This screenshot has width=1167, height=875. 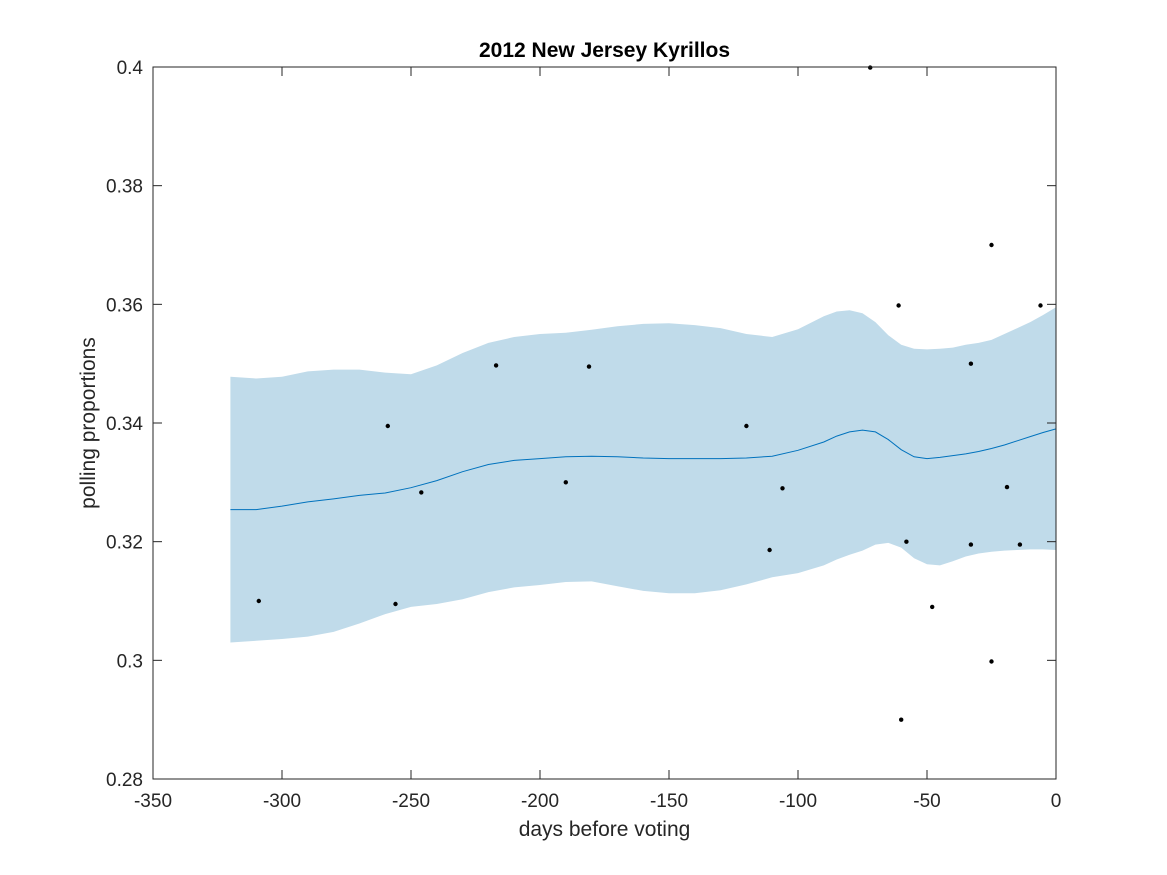 I want to click on y-tick-label: 0.3, so click(x=130, y=661).